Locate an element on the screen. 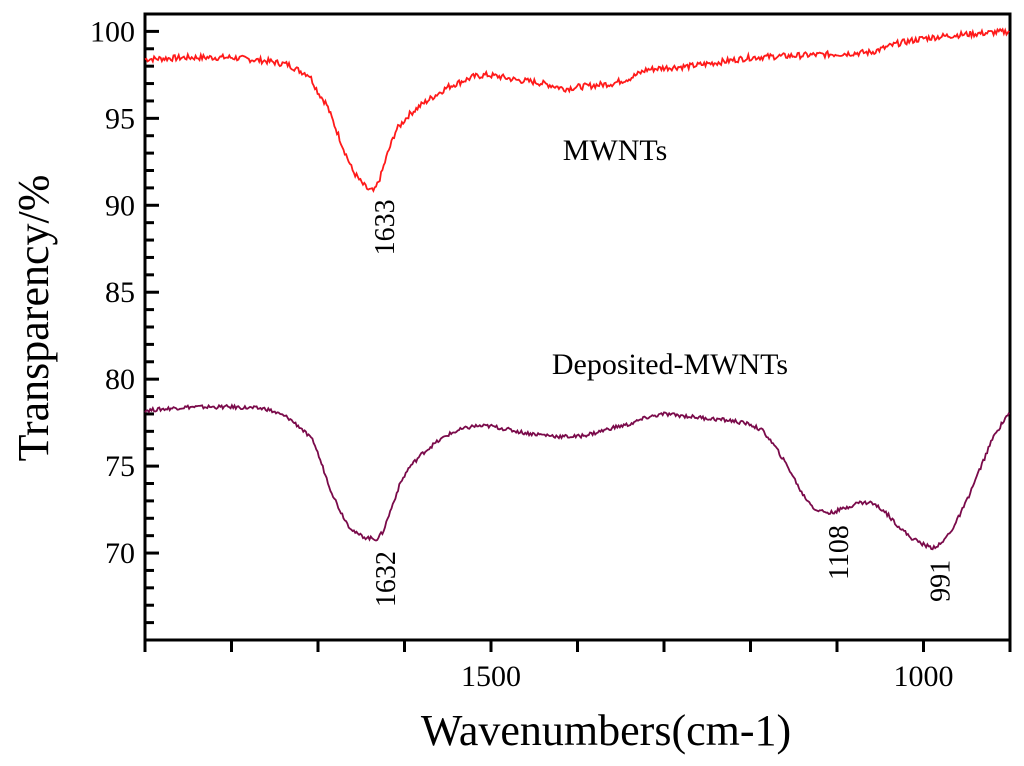 The width and height of the screenshot is (1024, 766). y-tick-label: 70 is located at coordinates (120, 553).